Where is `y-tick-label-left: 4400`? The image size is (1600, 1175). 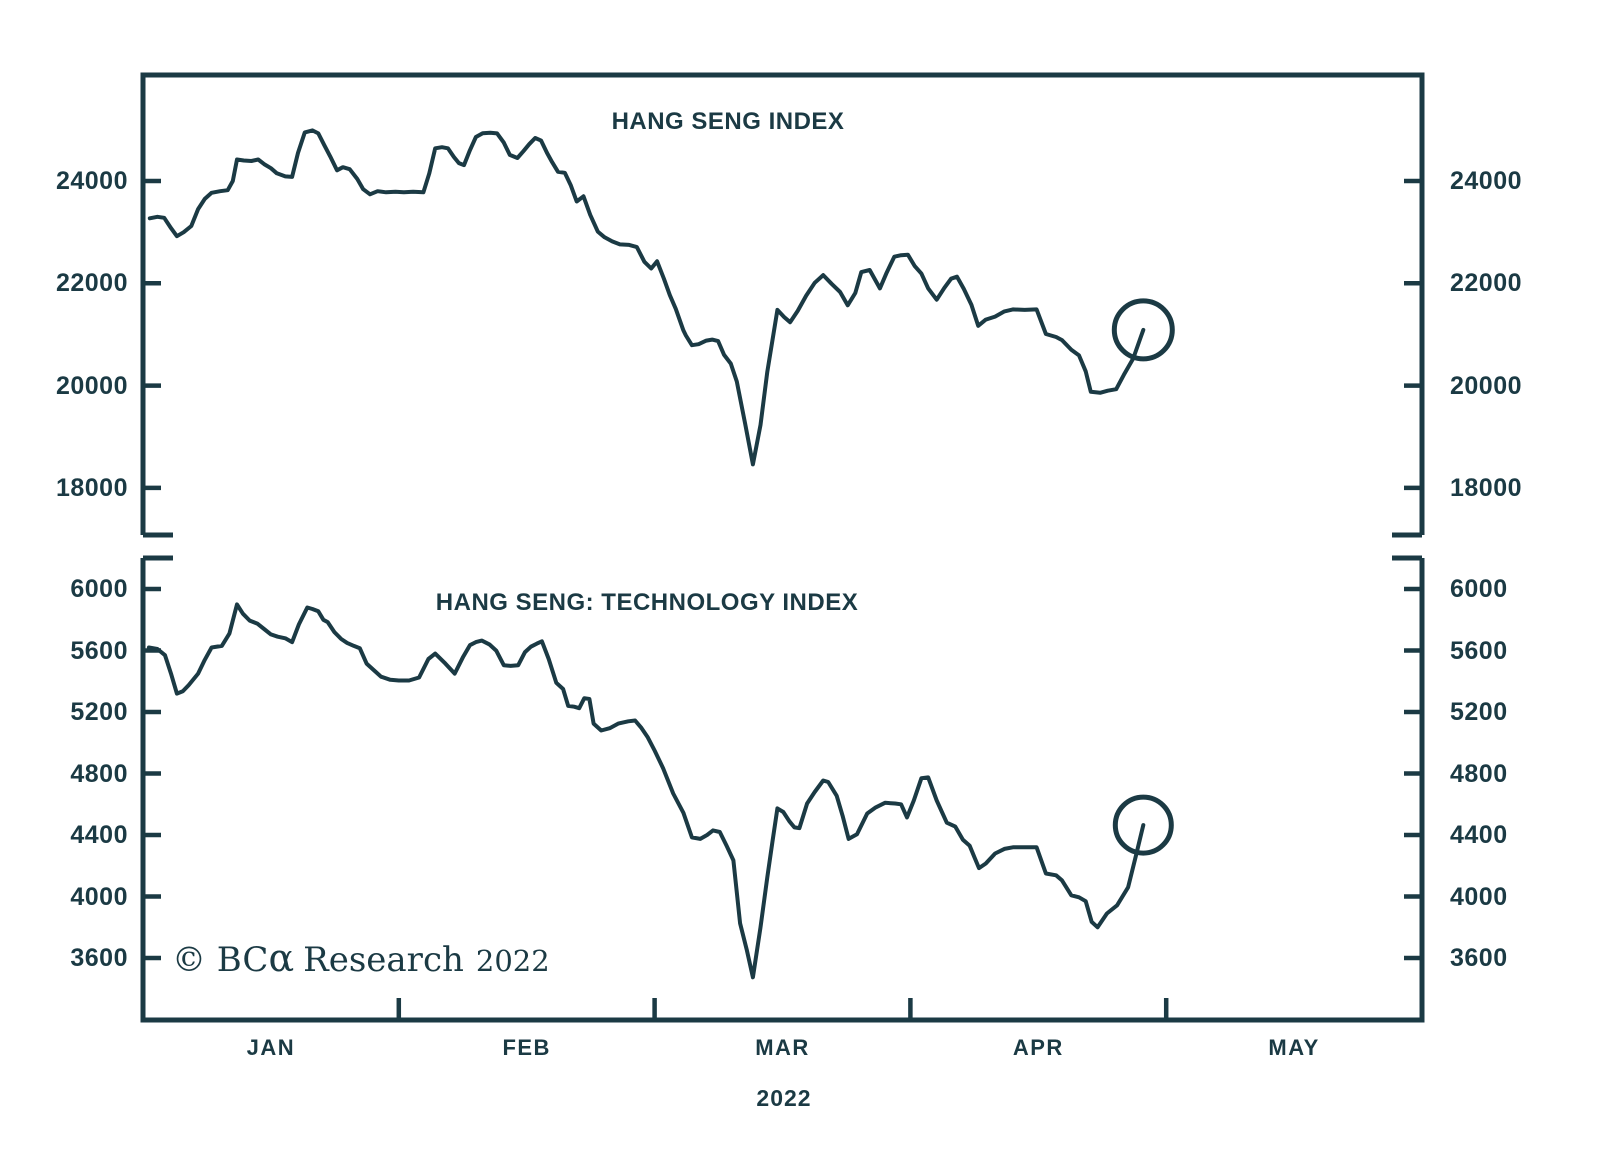 y-tick-label-left: 4400 is located at coordinates (99, 835).